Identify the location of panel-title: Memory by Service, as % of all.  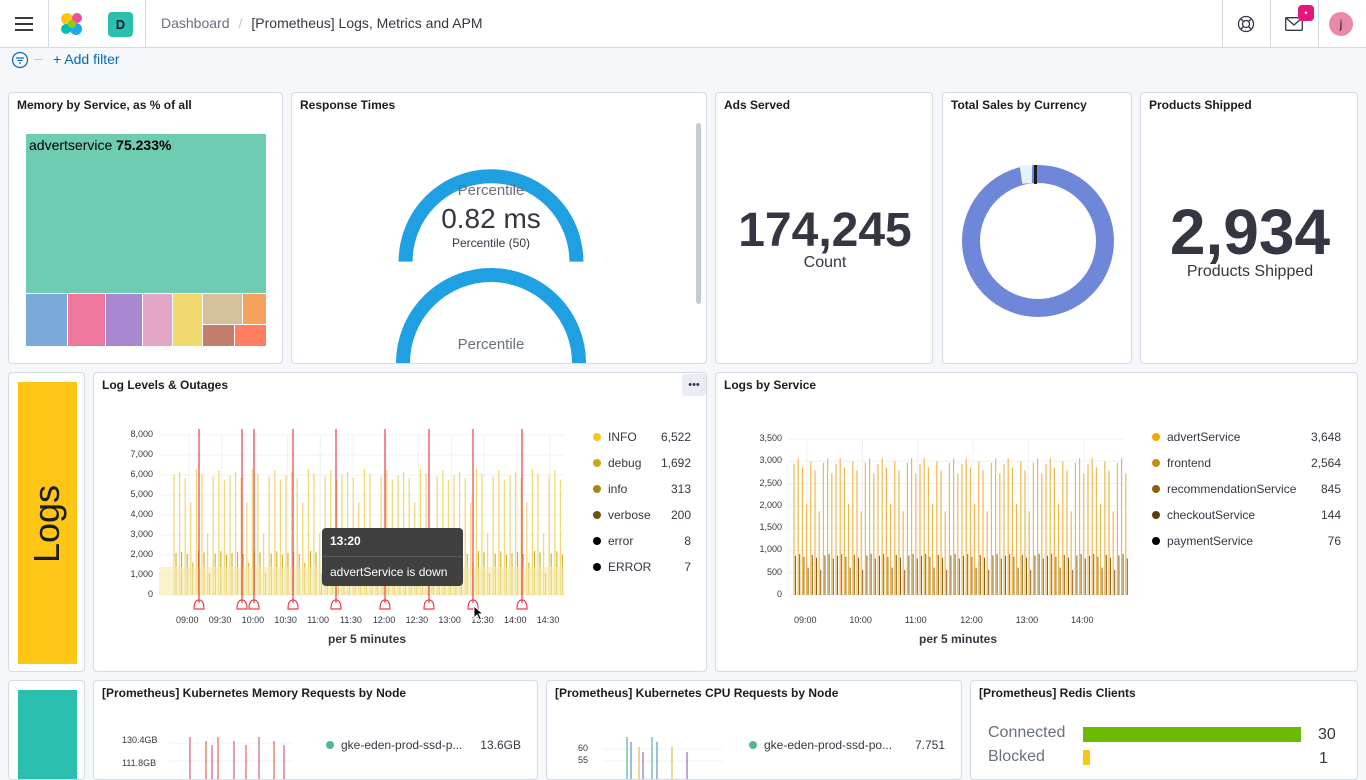
(104, 105).